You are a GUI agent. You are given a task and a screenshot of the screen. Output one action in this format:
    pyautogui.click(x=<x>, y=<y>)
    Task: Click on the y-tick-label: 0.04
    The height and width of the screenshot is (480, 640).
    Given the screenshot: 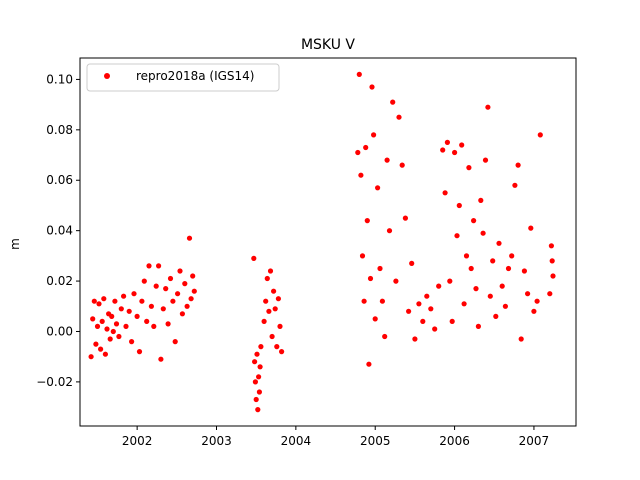 What is the action you would take?
    pyautogui.click(x=59, y=231)
    